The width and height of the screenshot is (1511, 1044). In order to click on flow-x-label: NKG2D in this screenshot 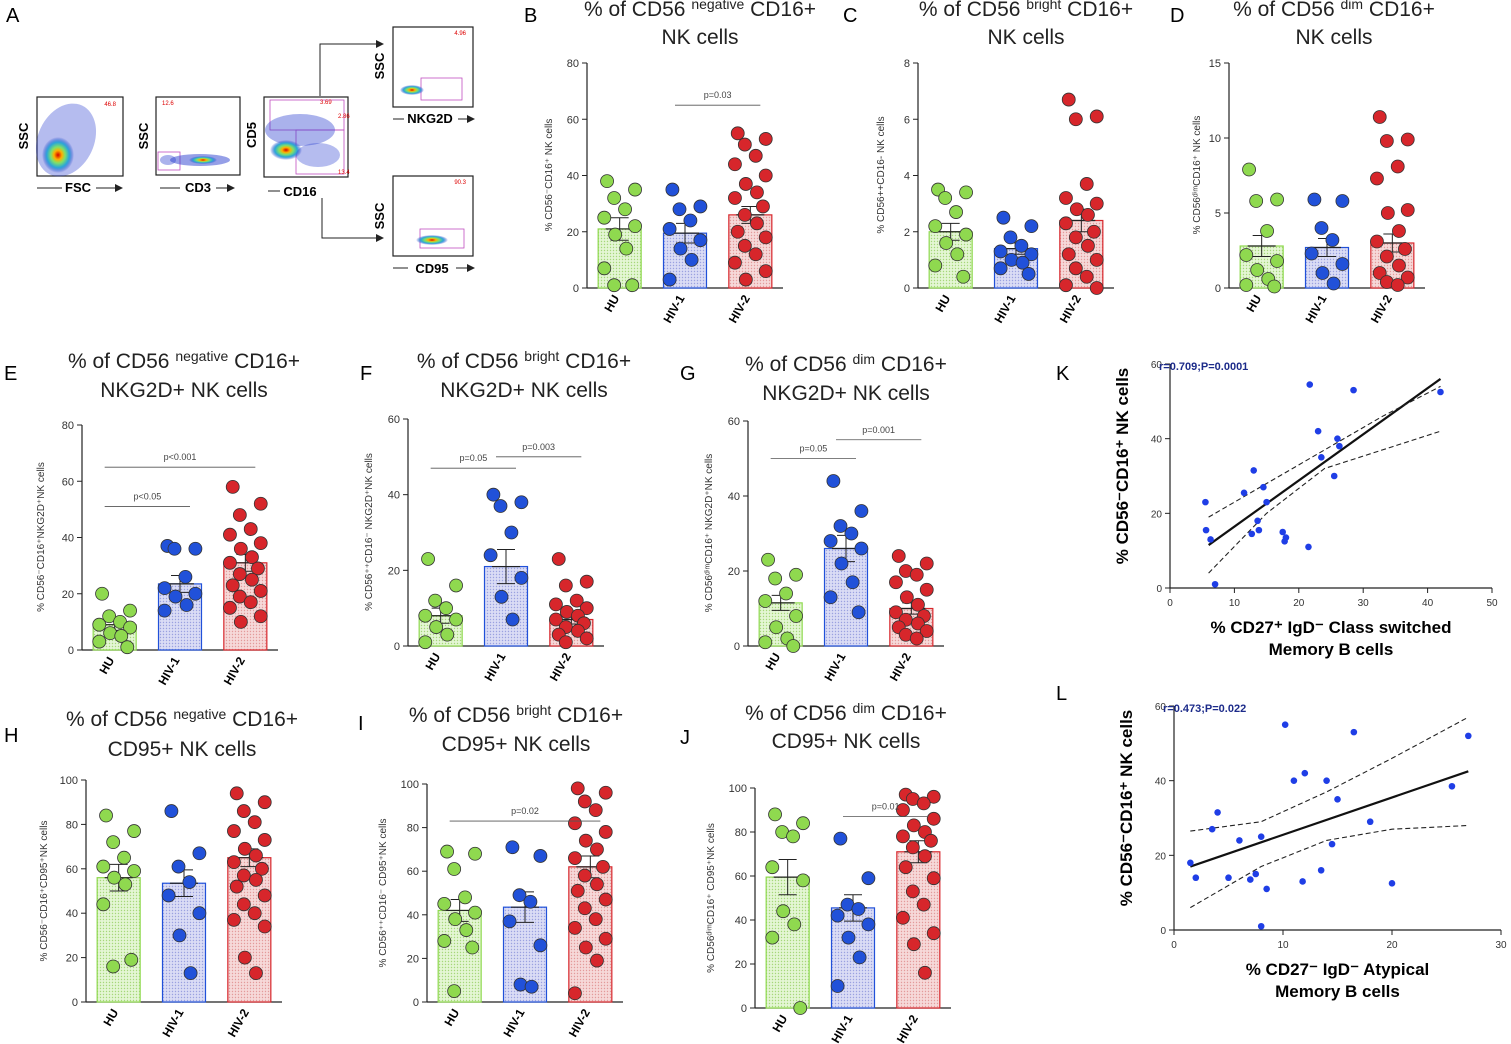, I will do `click(430, 118)`.